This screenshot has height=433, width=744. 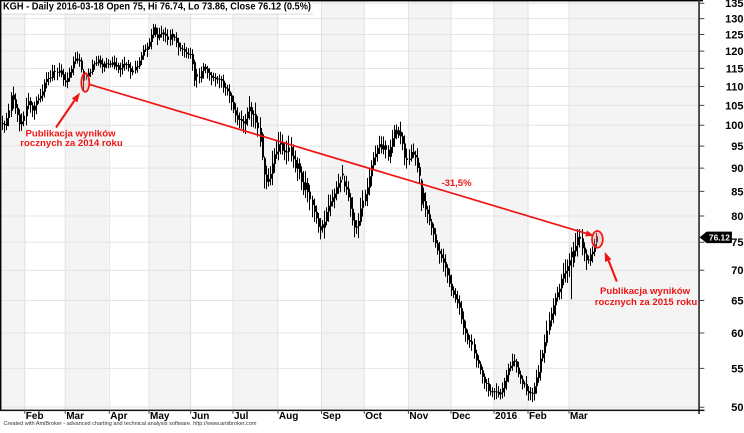 I want to click on svg-text: rocznych za 2014 roku, so click(x=71, y=143).